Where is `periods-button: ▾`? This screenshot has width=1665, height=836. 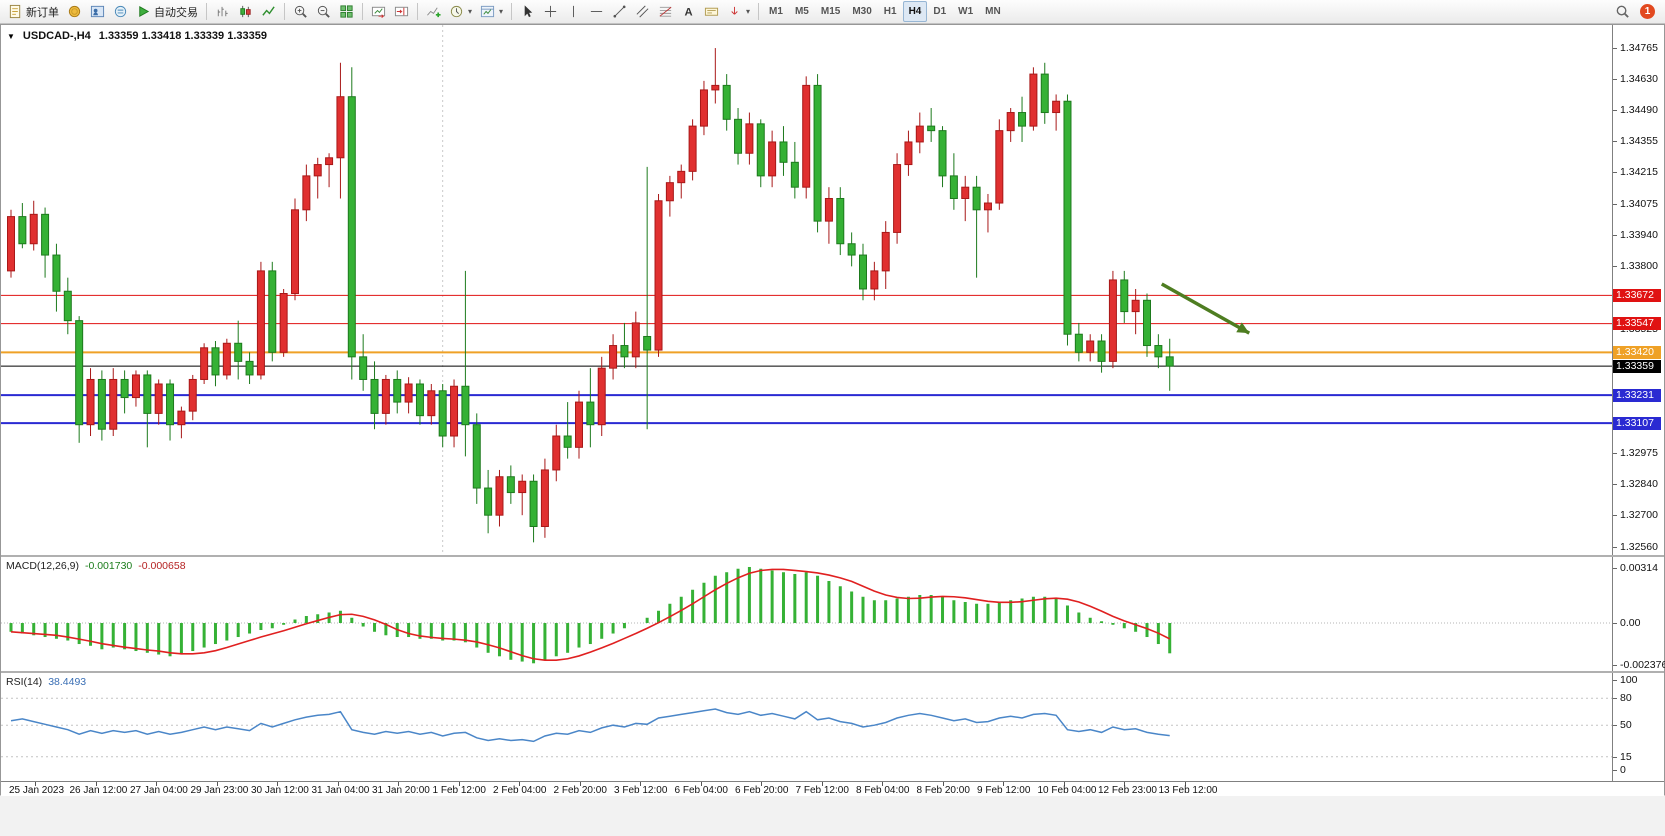 periods-button: ▾ is located at coordinates (460, 11).